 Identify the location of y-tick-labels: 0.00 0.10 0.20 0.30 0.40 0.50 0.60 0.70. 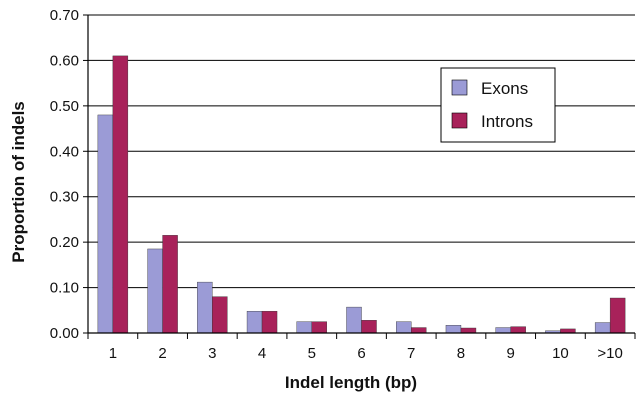
(64, 174).